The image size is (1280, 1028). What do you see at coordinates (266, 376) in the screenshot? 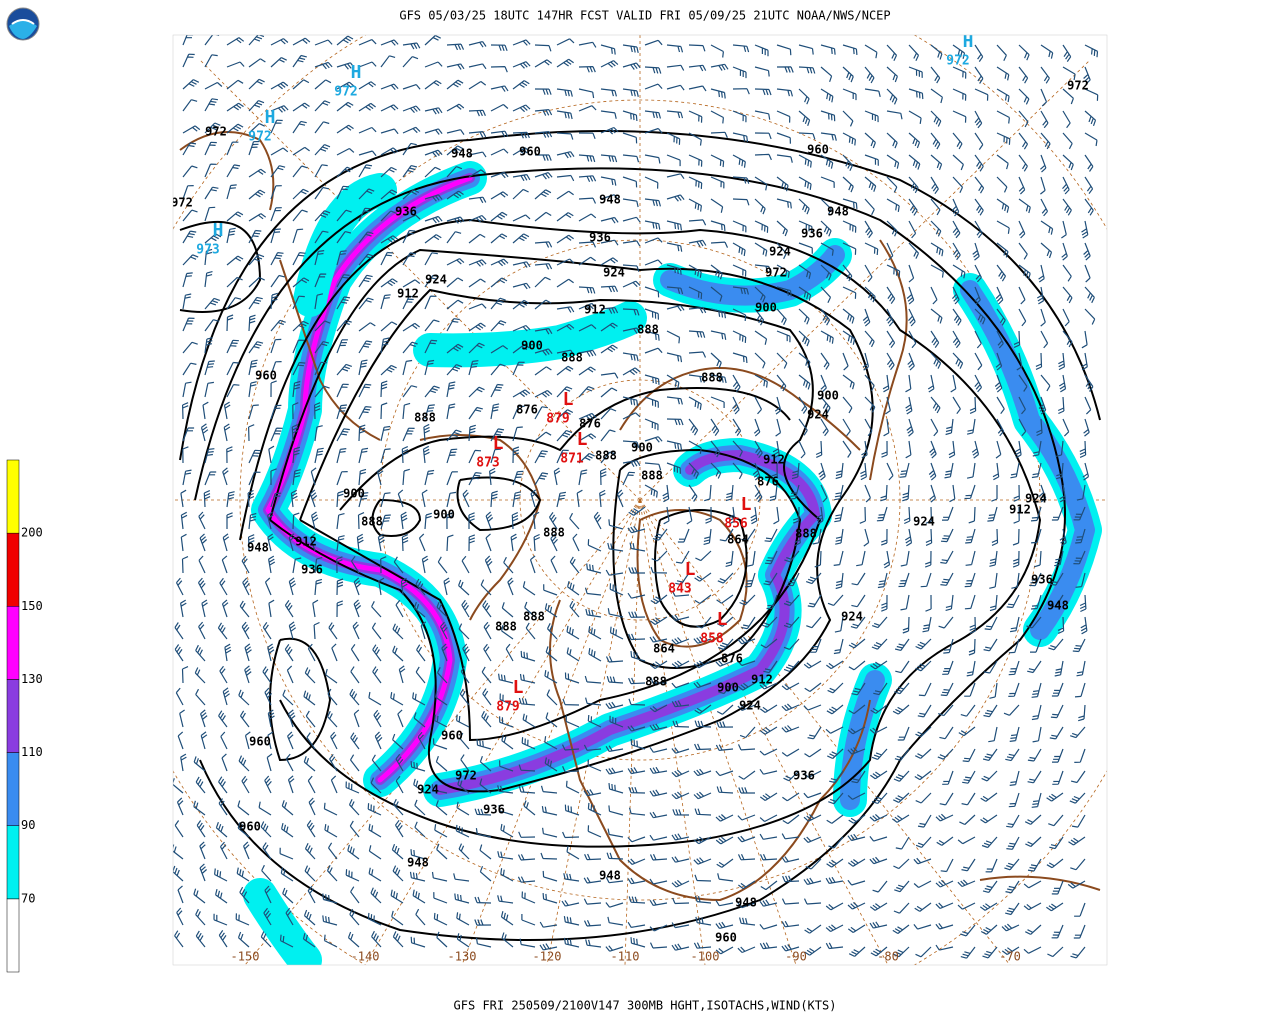
I see `contour-label: 960` at bounding box center [266, 376].